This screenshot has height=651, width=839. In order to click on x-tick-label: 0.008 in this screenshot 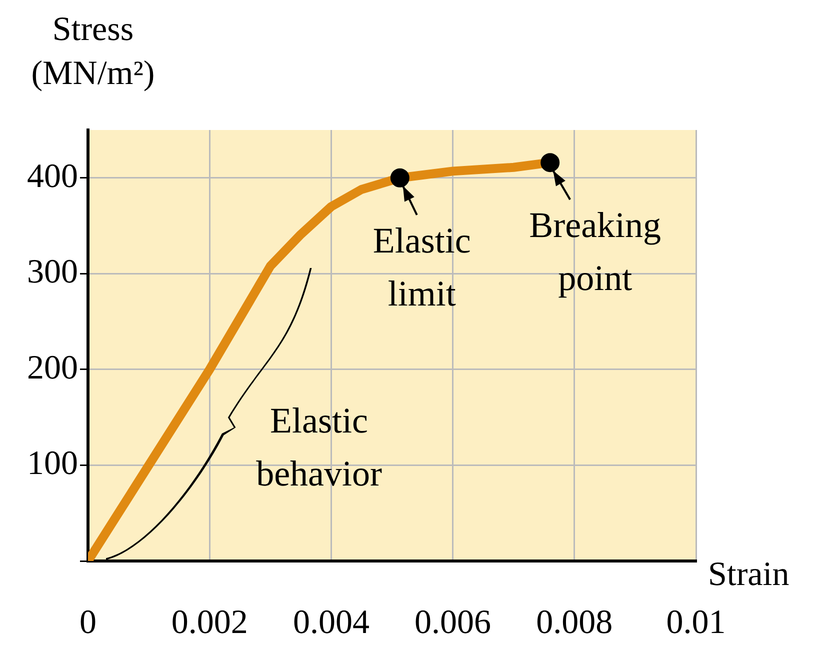, I will do `click(574, 622)`.